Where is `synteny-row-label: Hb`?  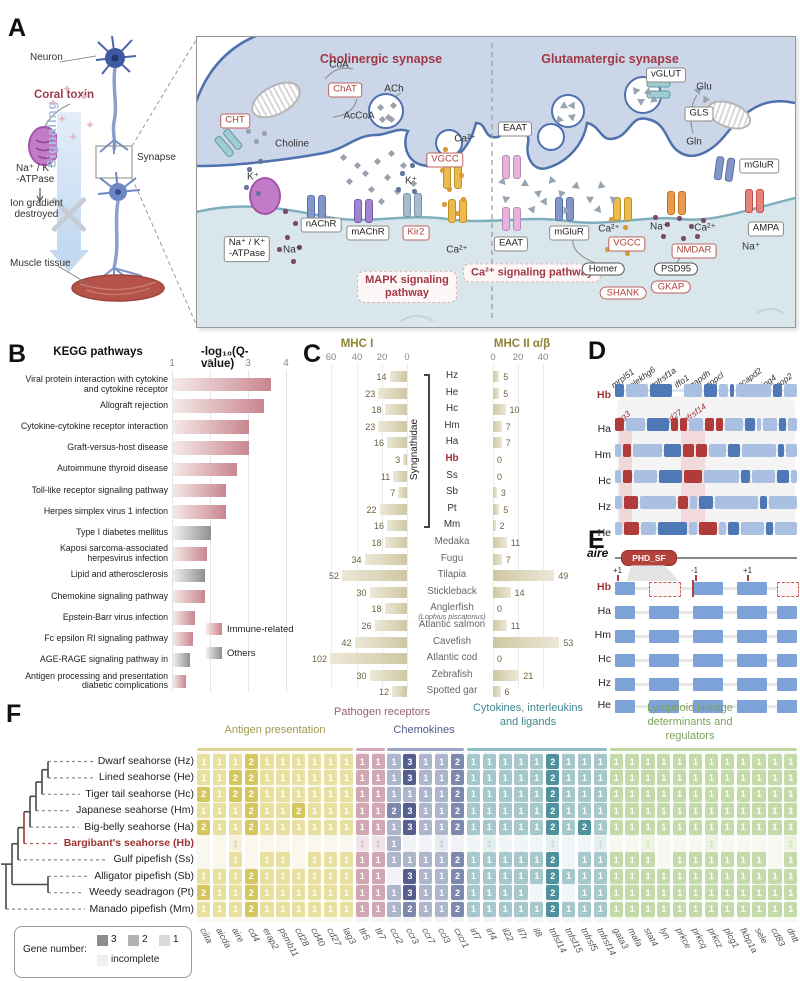 synteny-row-label: Hb is located at coordinates (604, 395).